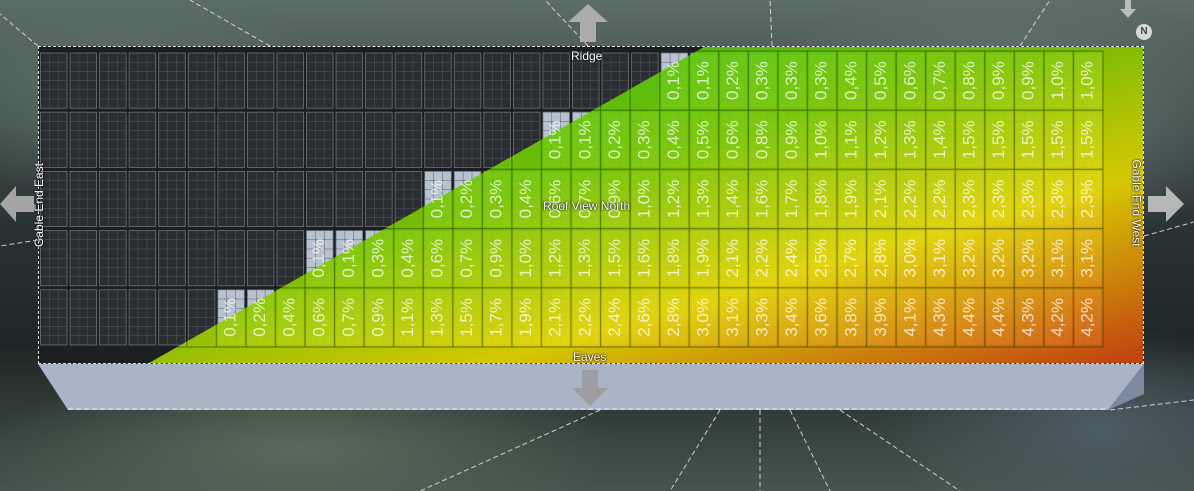 This screenshot has width=1194, height=491. Describe the element at coordinates (791, 199) in the screenshot. I see `shading-percent-label: 1,7%` at that location.